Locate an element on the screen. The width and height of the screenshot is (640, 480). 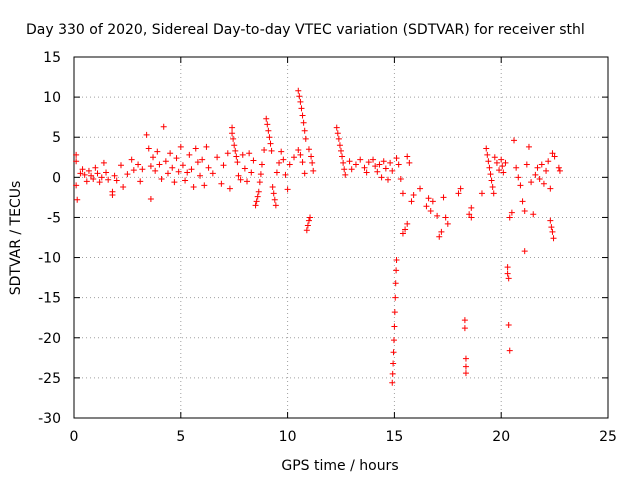
x-tick-label: 0 is located at coordinates (74, 437).